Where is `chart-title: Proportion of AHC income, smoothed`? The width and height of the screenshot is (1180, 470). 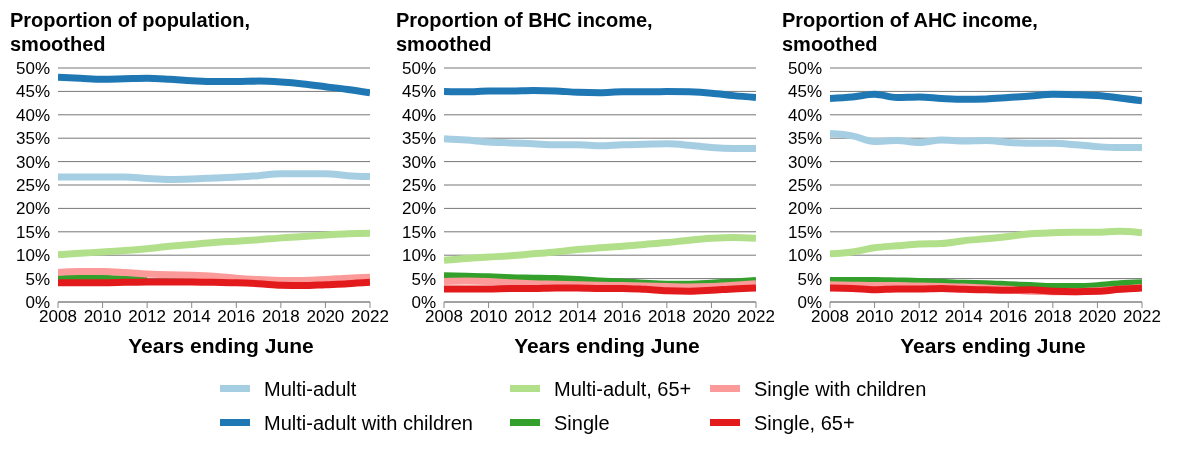
chart-title: Proportion of AHC income, smoothed is located at coordinates (910, 32).